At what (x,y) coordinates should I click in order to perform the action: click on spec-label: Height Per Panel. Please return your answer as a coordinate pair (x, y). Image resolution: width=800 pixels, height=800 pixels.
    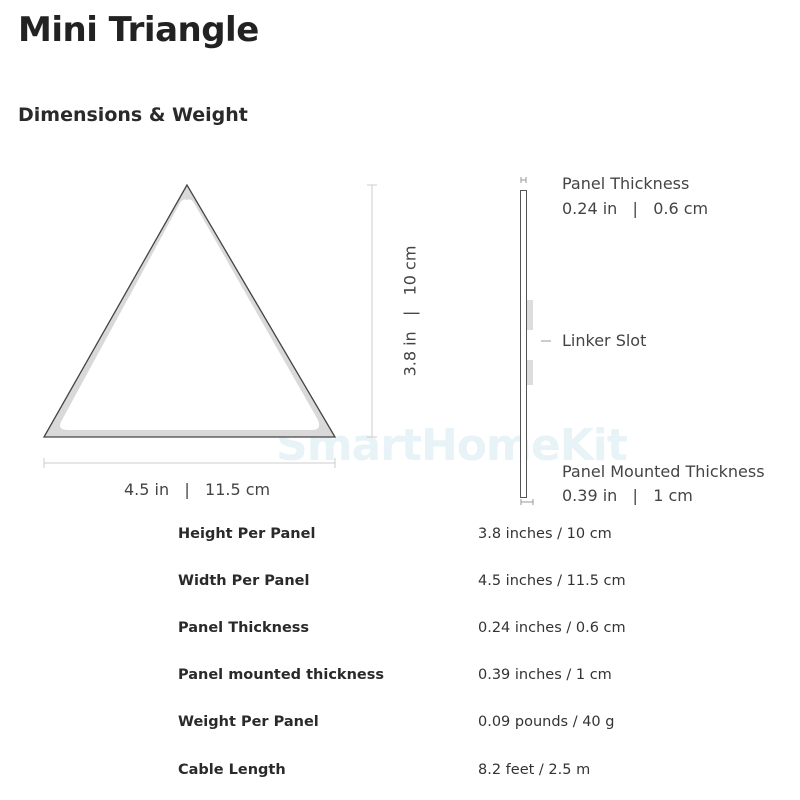
    Looking at the image, I should click on (247, 534).